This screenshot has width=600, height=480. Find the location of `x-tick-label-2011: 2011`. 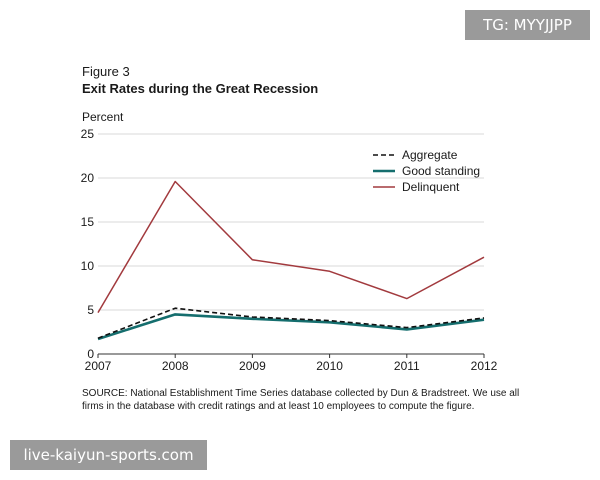

x-tick-label-2011: 2011 is located at coordinates (407, 366).